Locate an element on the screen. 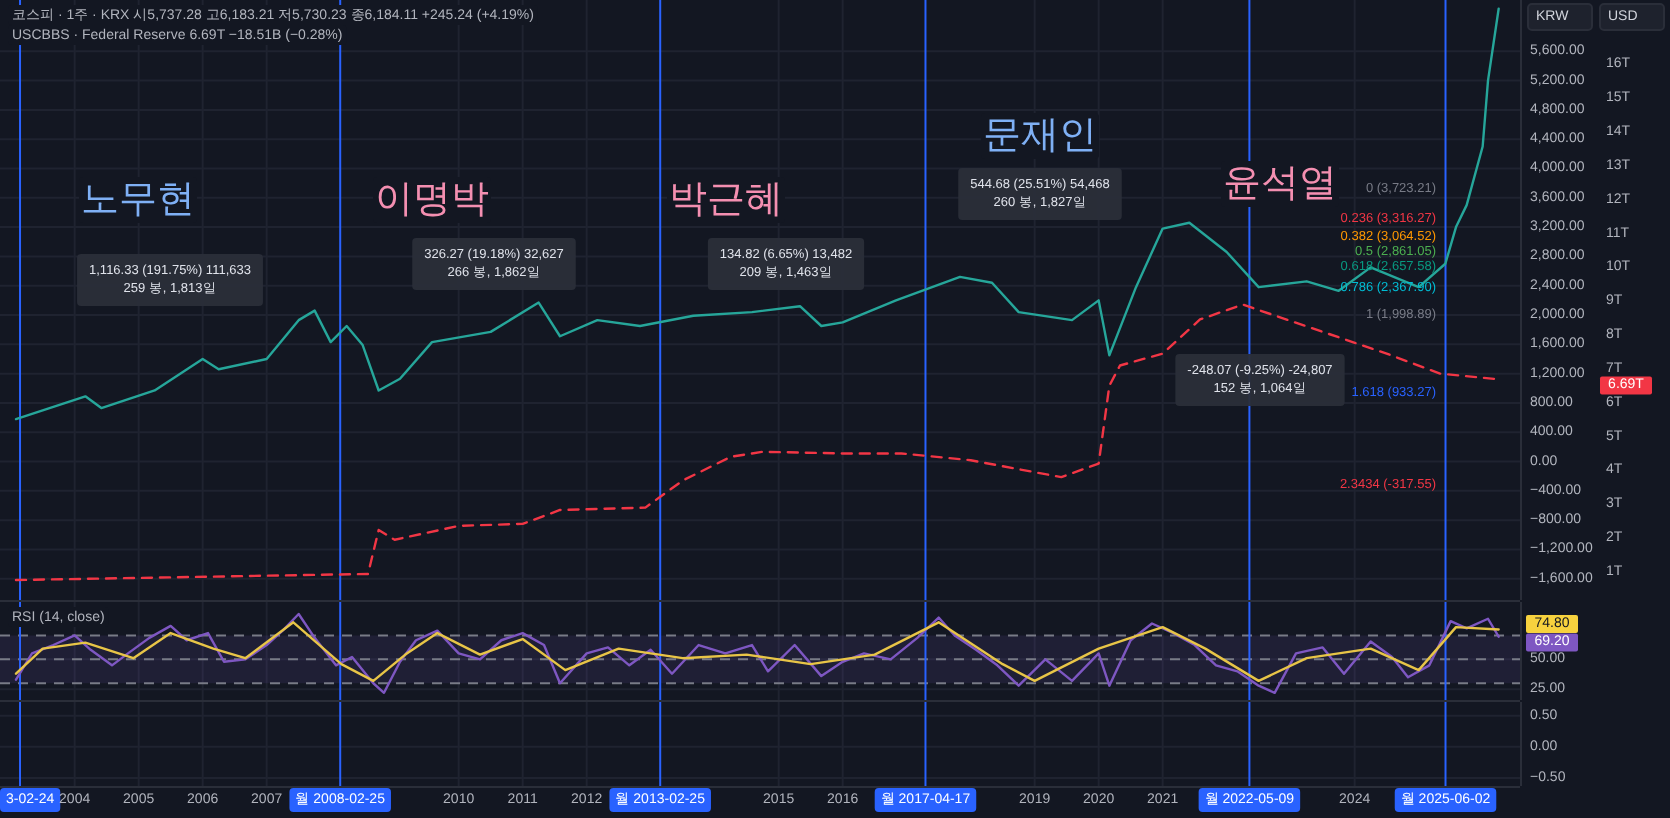 This screenshot has width=1670, height=818. annotation: 문재인 is located at coordinates (1040, 136).